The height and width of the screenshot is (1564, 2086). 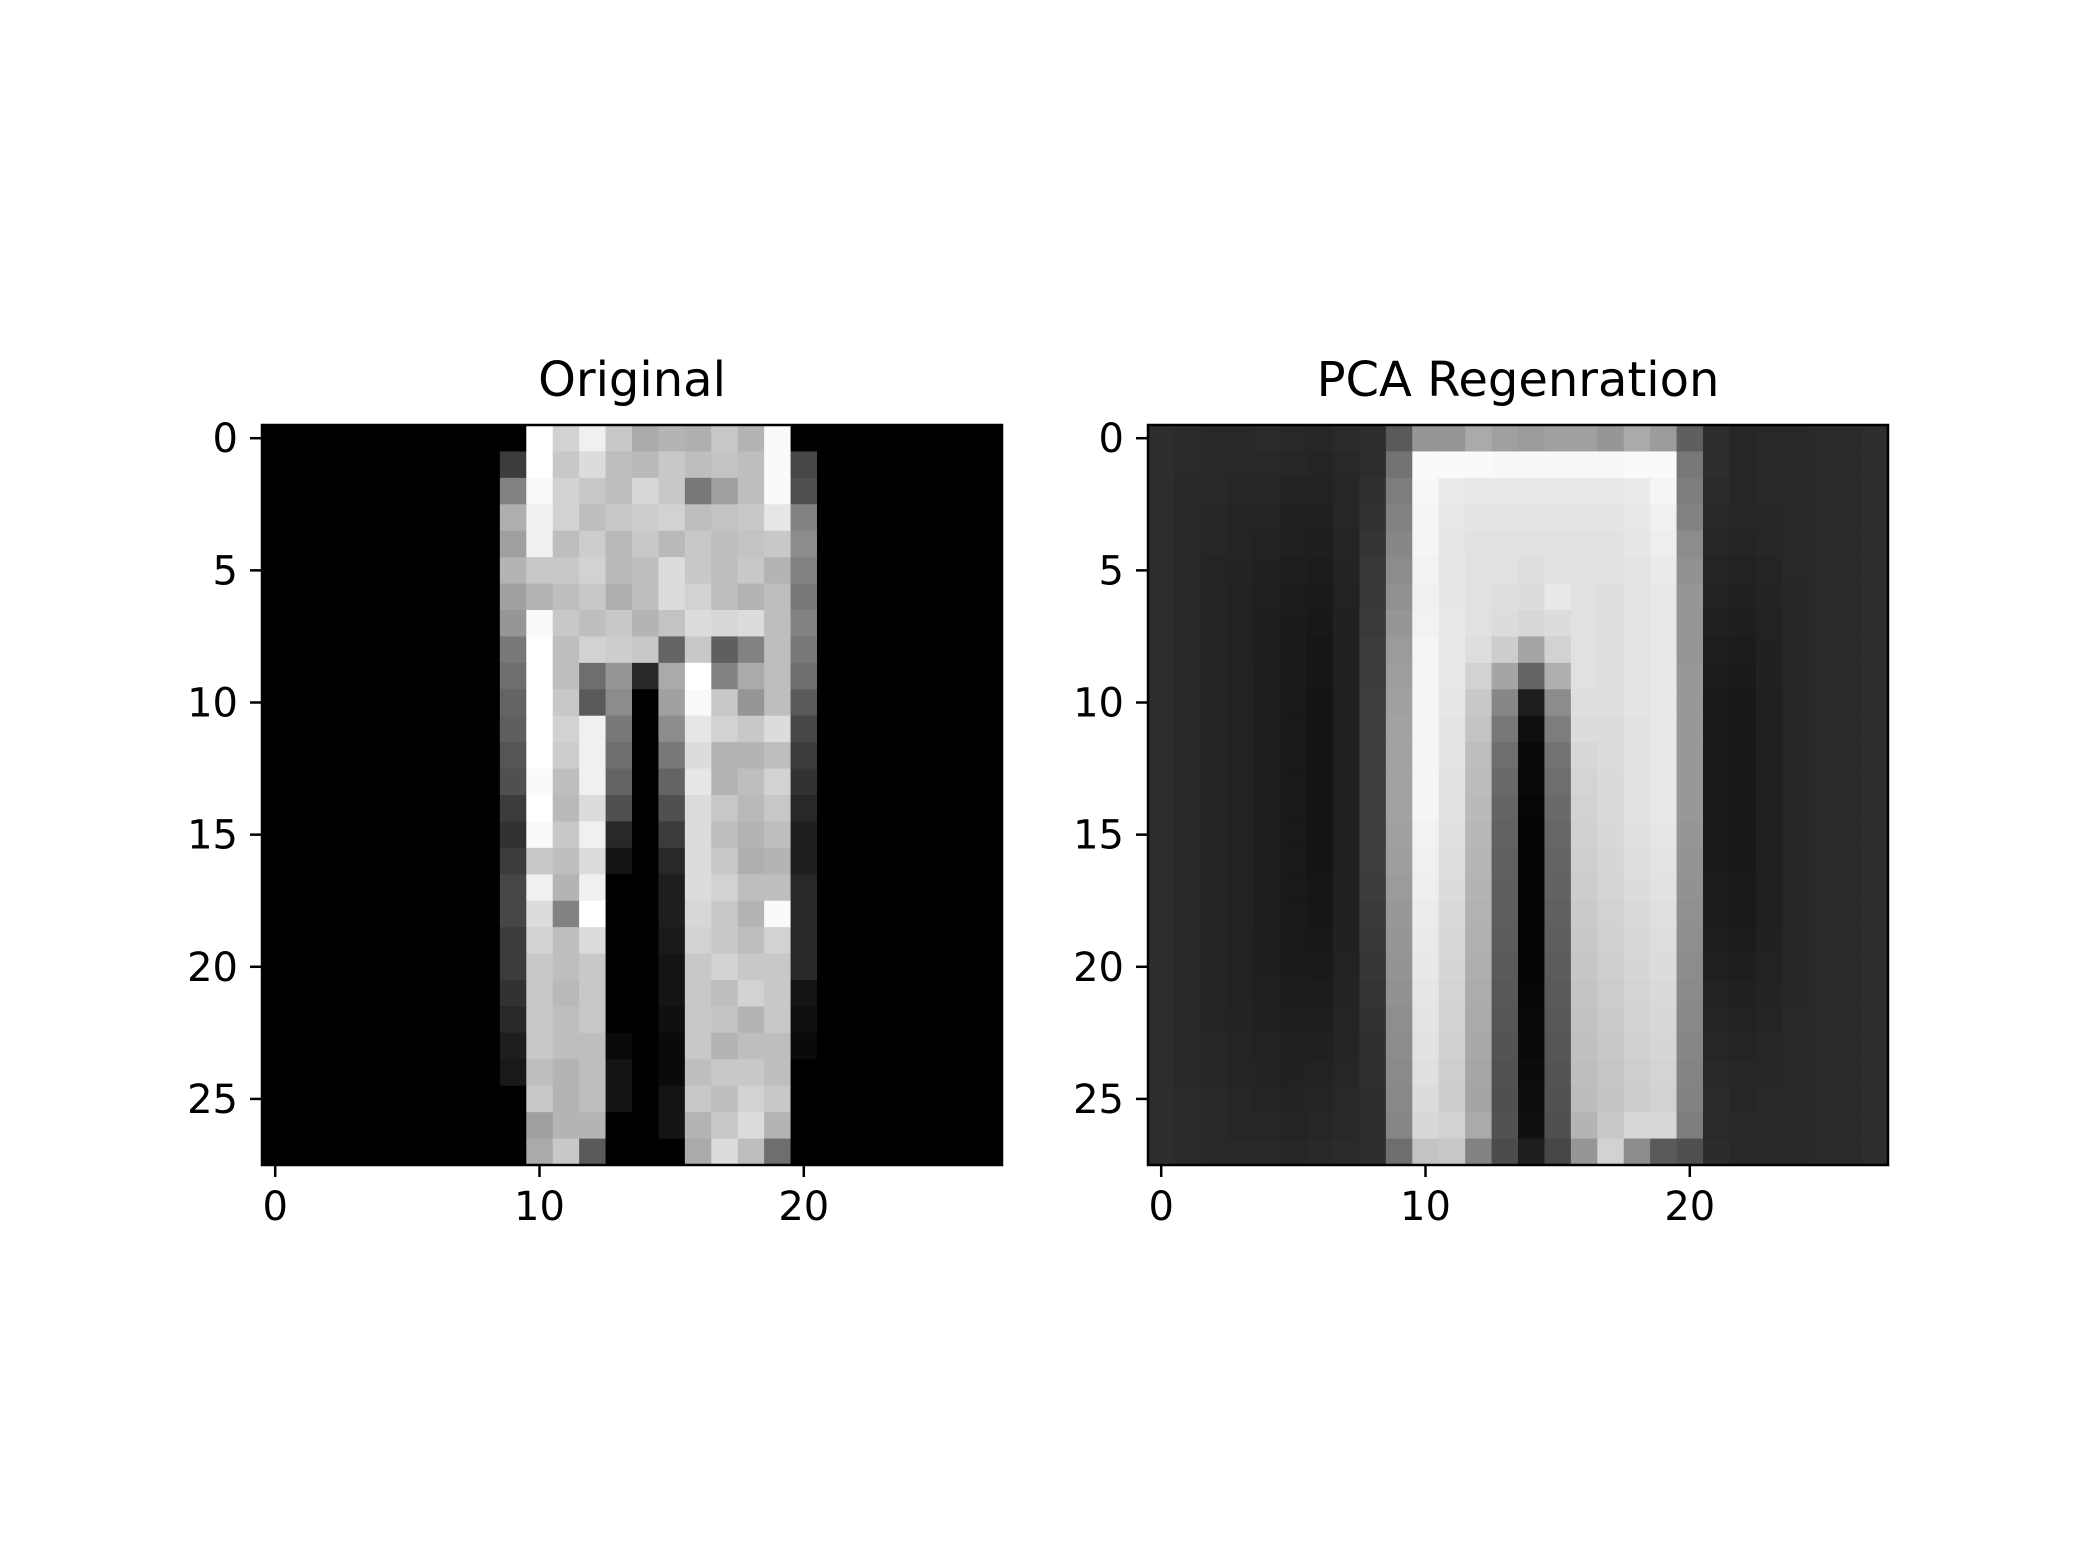 What do you see at coordinates (212, 1100) in the screenshot?
I see `y-tick-label: 25` at bounding box center [212, 1100].